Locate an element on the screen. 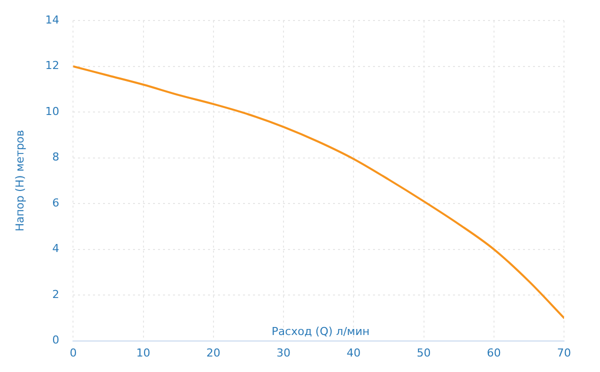 The width and height of the screenshot is (600, 372). x-tick-label: 60 is located at coordinates (493, 353).